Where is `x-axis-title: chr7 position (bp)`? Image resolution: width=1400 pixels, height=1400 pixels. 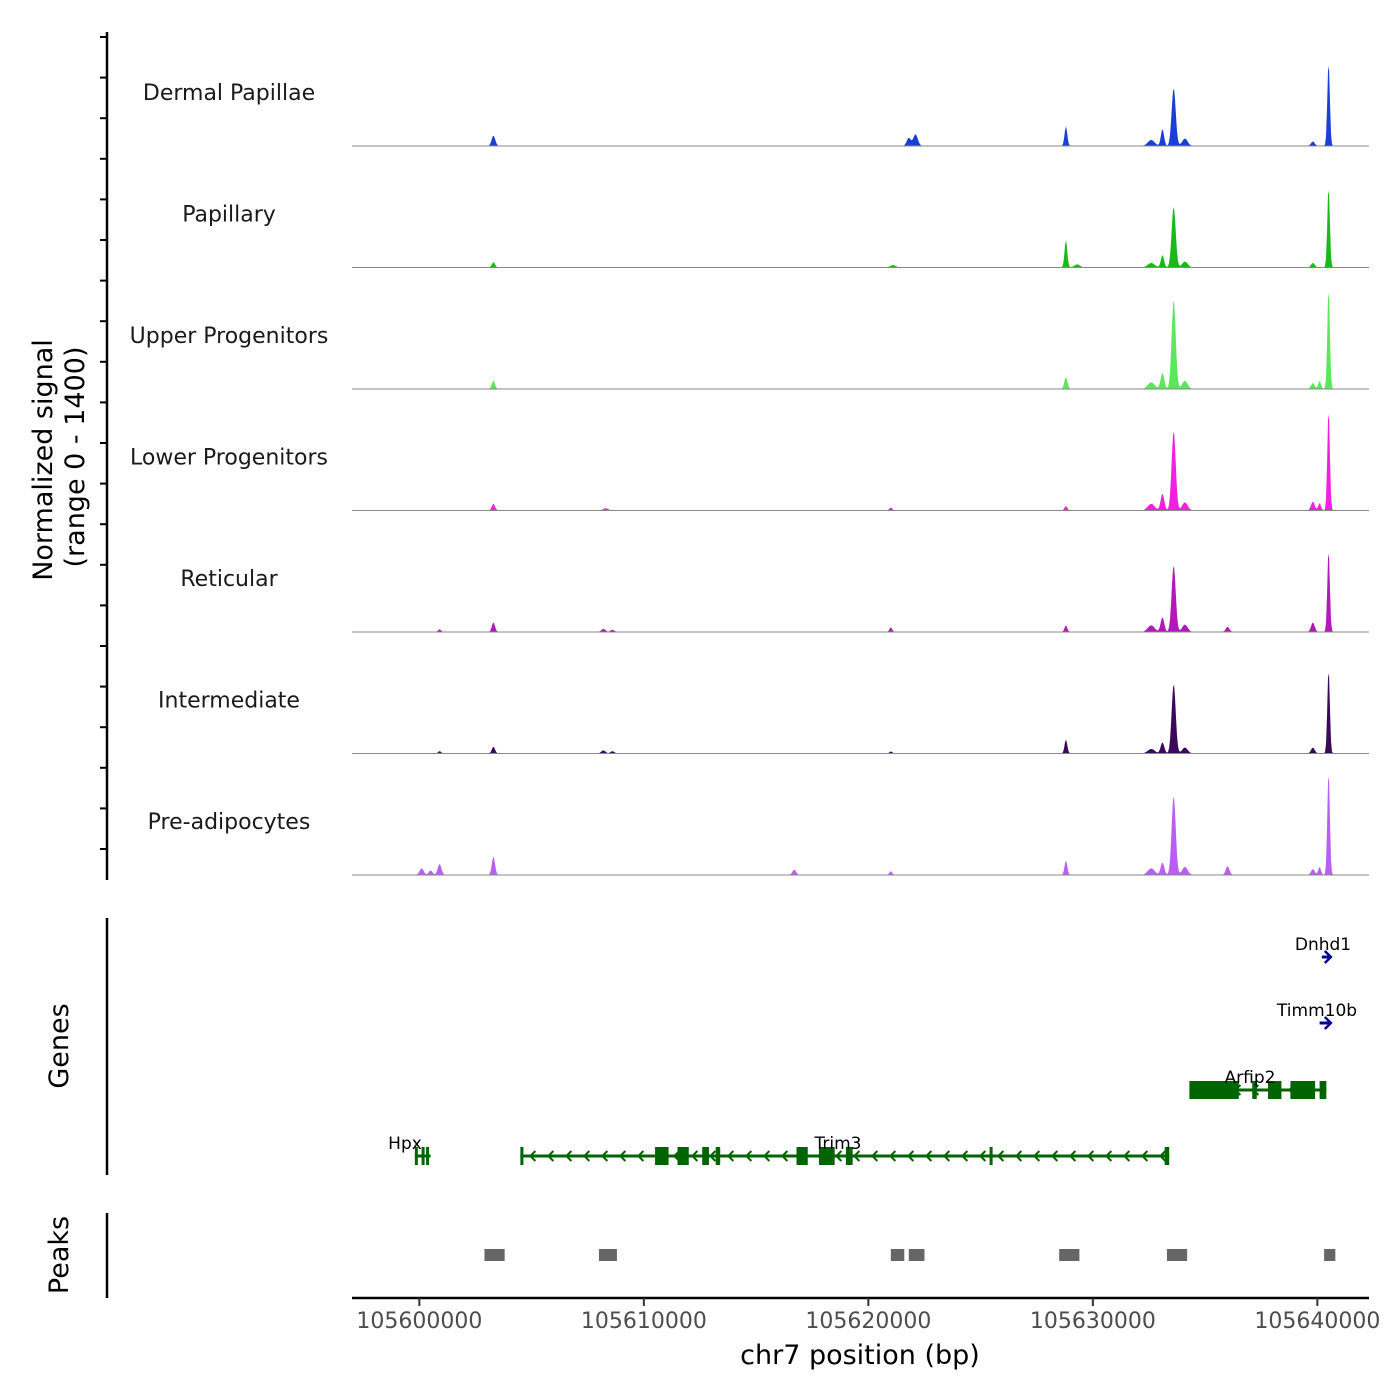 x-axis-title: chr7 position (bp) is located at coordinates (860, 1355).